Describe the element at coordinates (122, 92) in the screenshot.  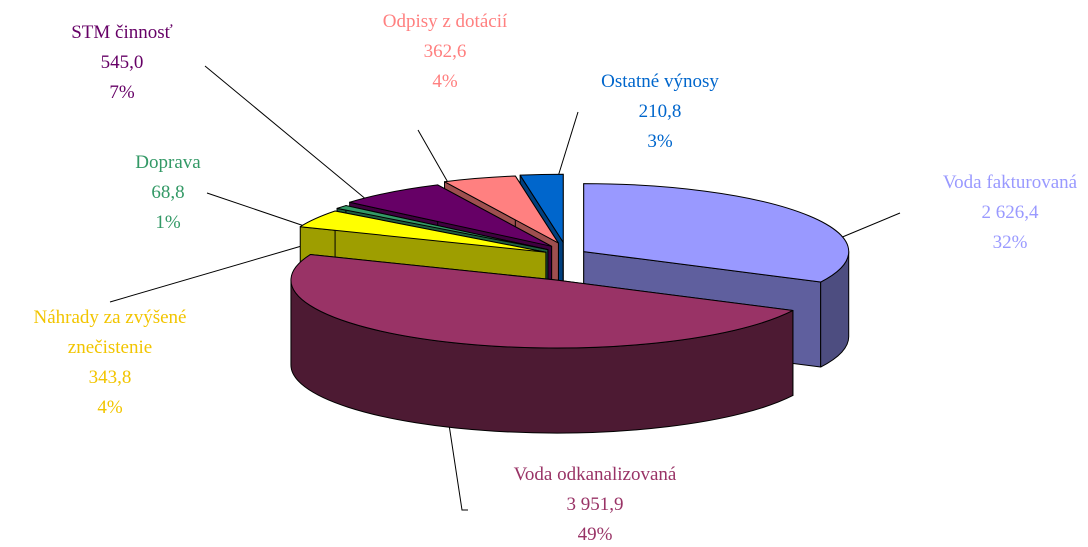
I see `percent-label: 7%` at that location.